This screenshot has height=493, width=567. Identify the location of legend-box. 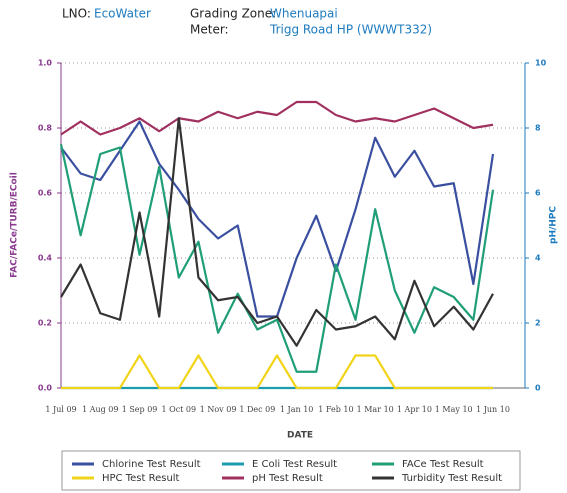
(291, 470).